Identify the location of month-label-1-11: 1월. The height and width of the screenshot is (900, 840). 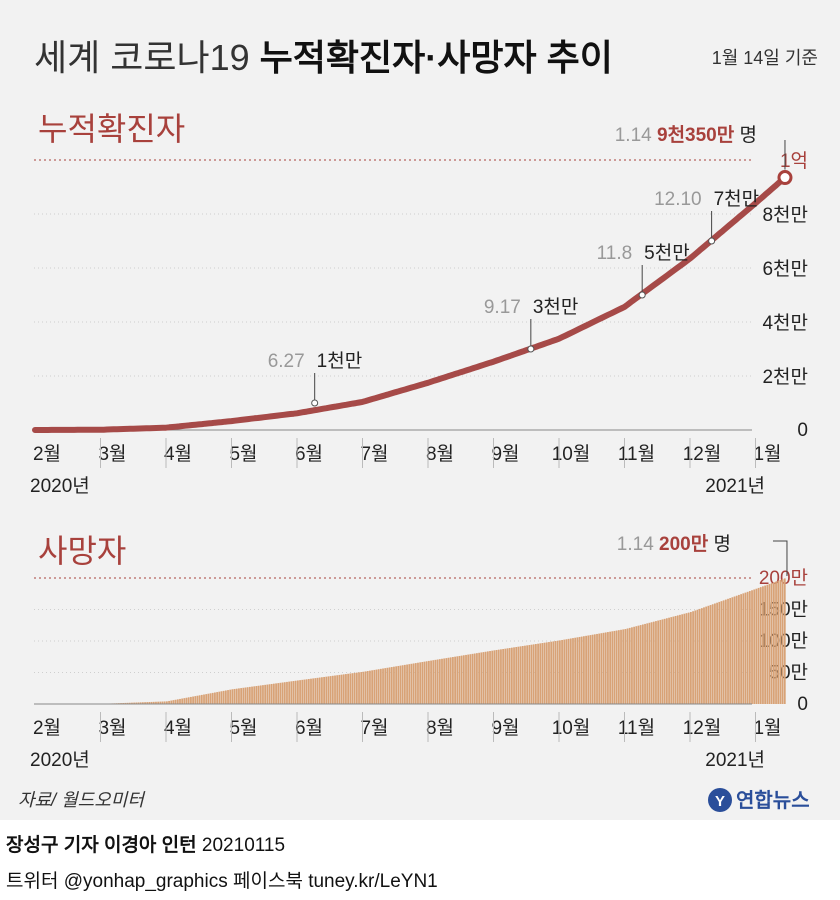
(767, 454).